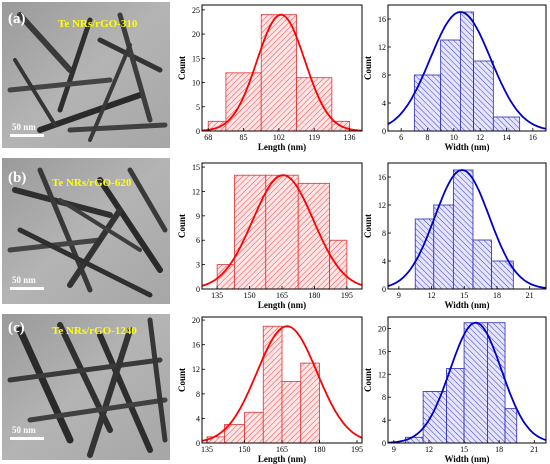 This screenshot has width=550, height=464. What do you see at coordinates (24, 127) in the screenshot?
I see `scale-bar-a: 50 nm` at bounding box center [24, 127].